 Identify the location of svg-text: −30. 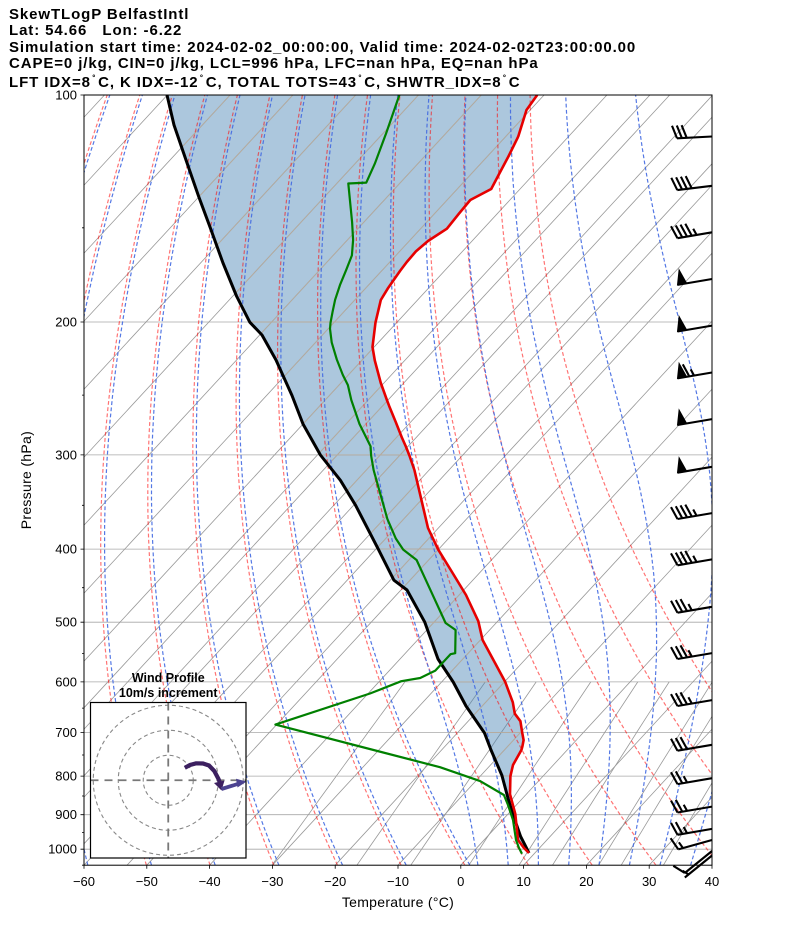
(272, 881).